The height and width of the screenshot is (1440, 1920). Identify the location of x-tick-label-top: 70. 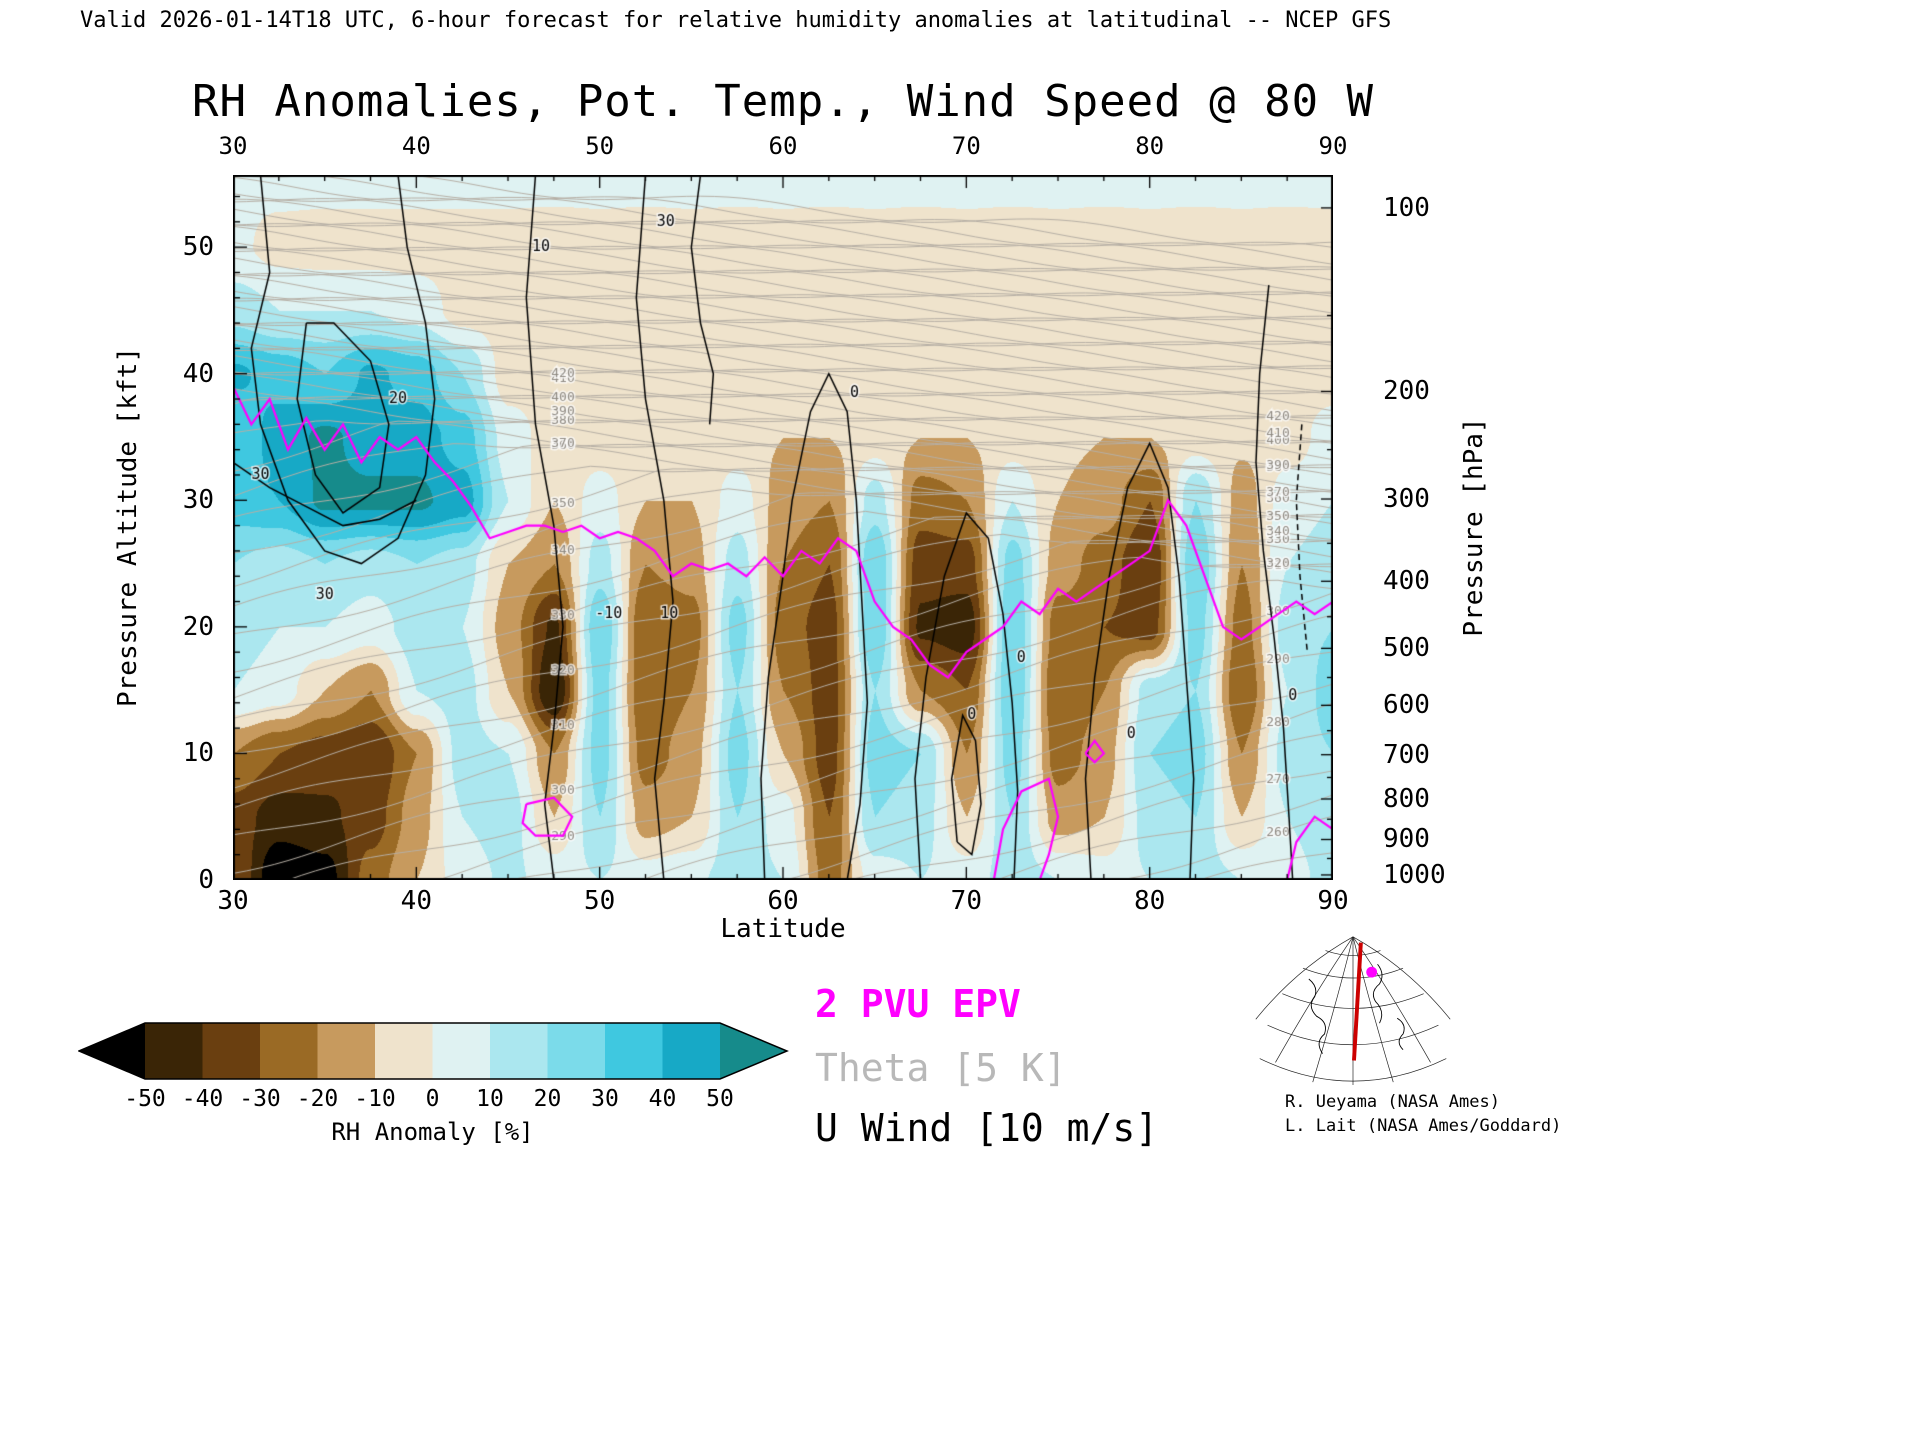
(966, 146).